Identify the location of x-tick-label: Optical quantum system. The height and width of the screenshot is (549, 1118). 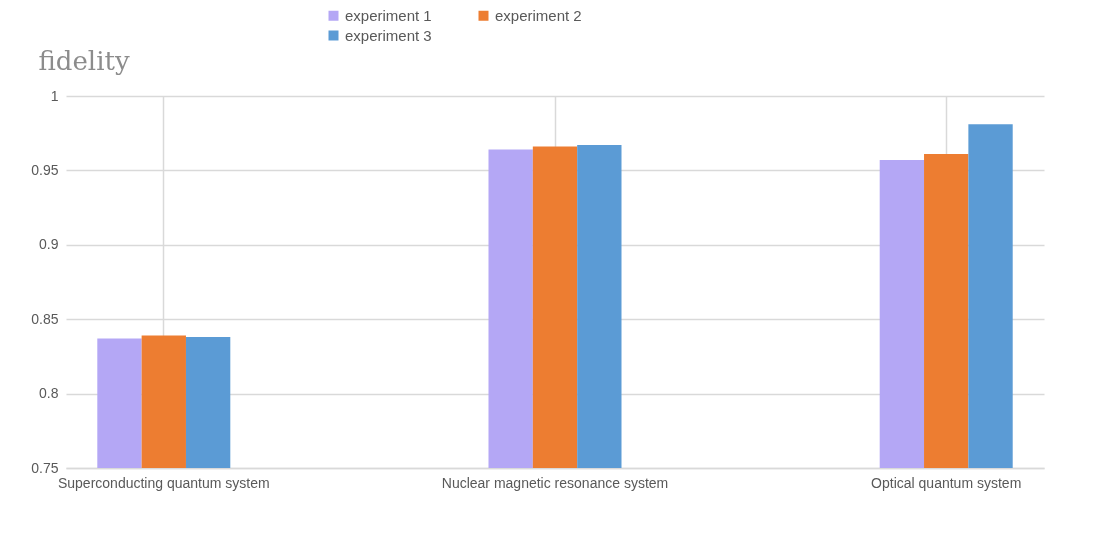
(946, 482).